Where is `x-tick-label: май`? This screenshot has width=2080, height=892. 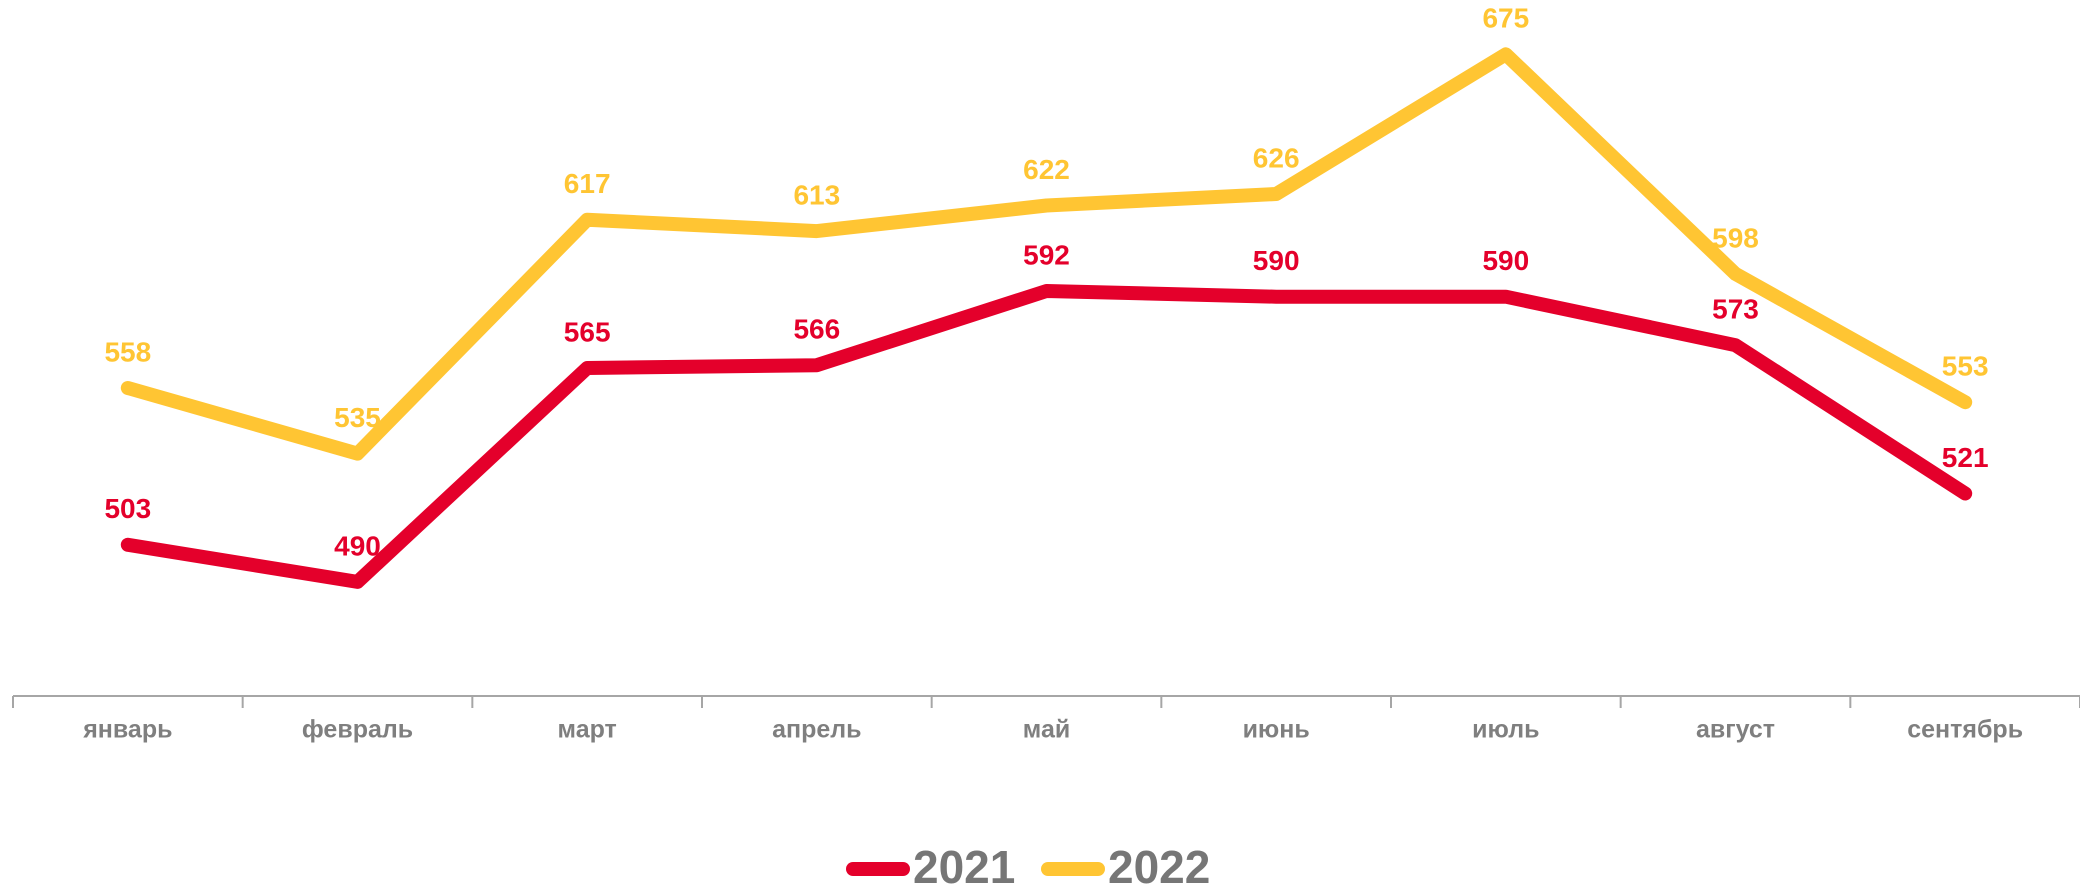
x-tick-label: май is located at coordinates (1046, 730).